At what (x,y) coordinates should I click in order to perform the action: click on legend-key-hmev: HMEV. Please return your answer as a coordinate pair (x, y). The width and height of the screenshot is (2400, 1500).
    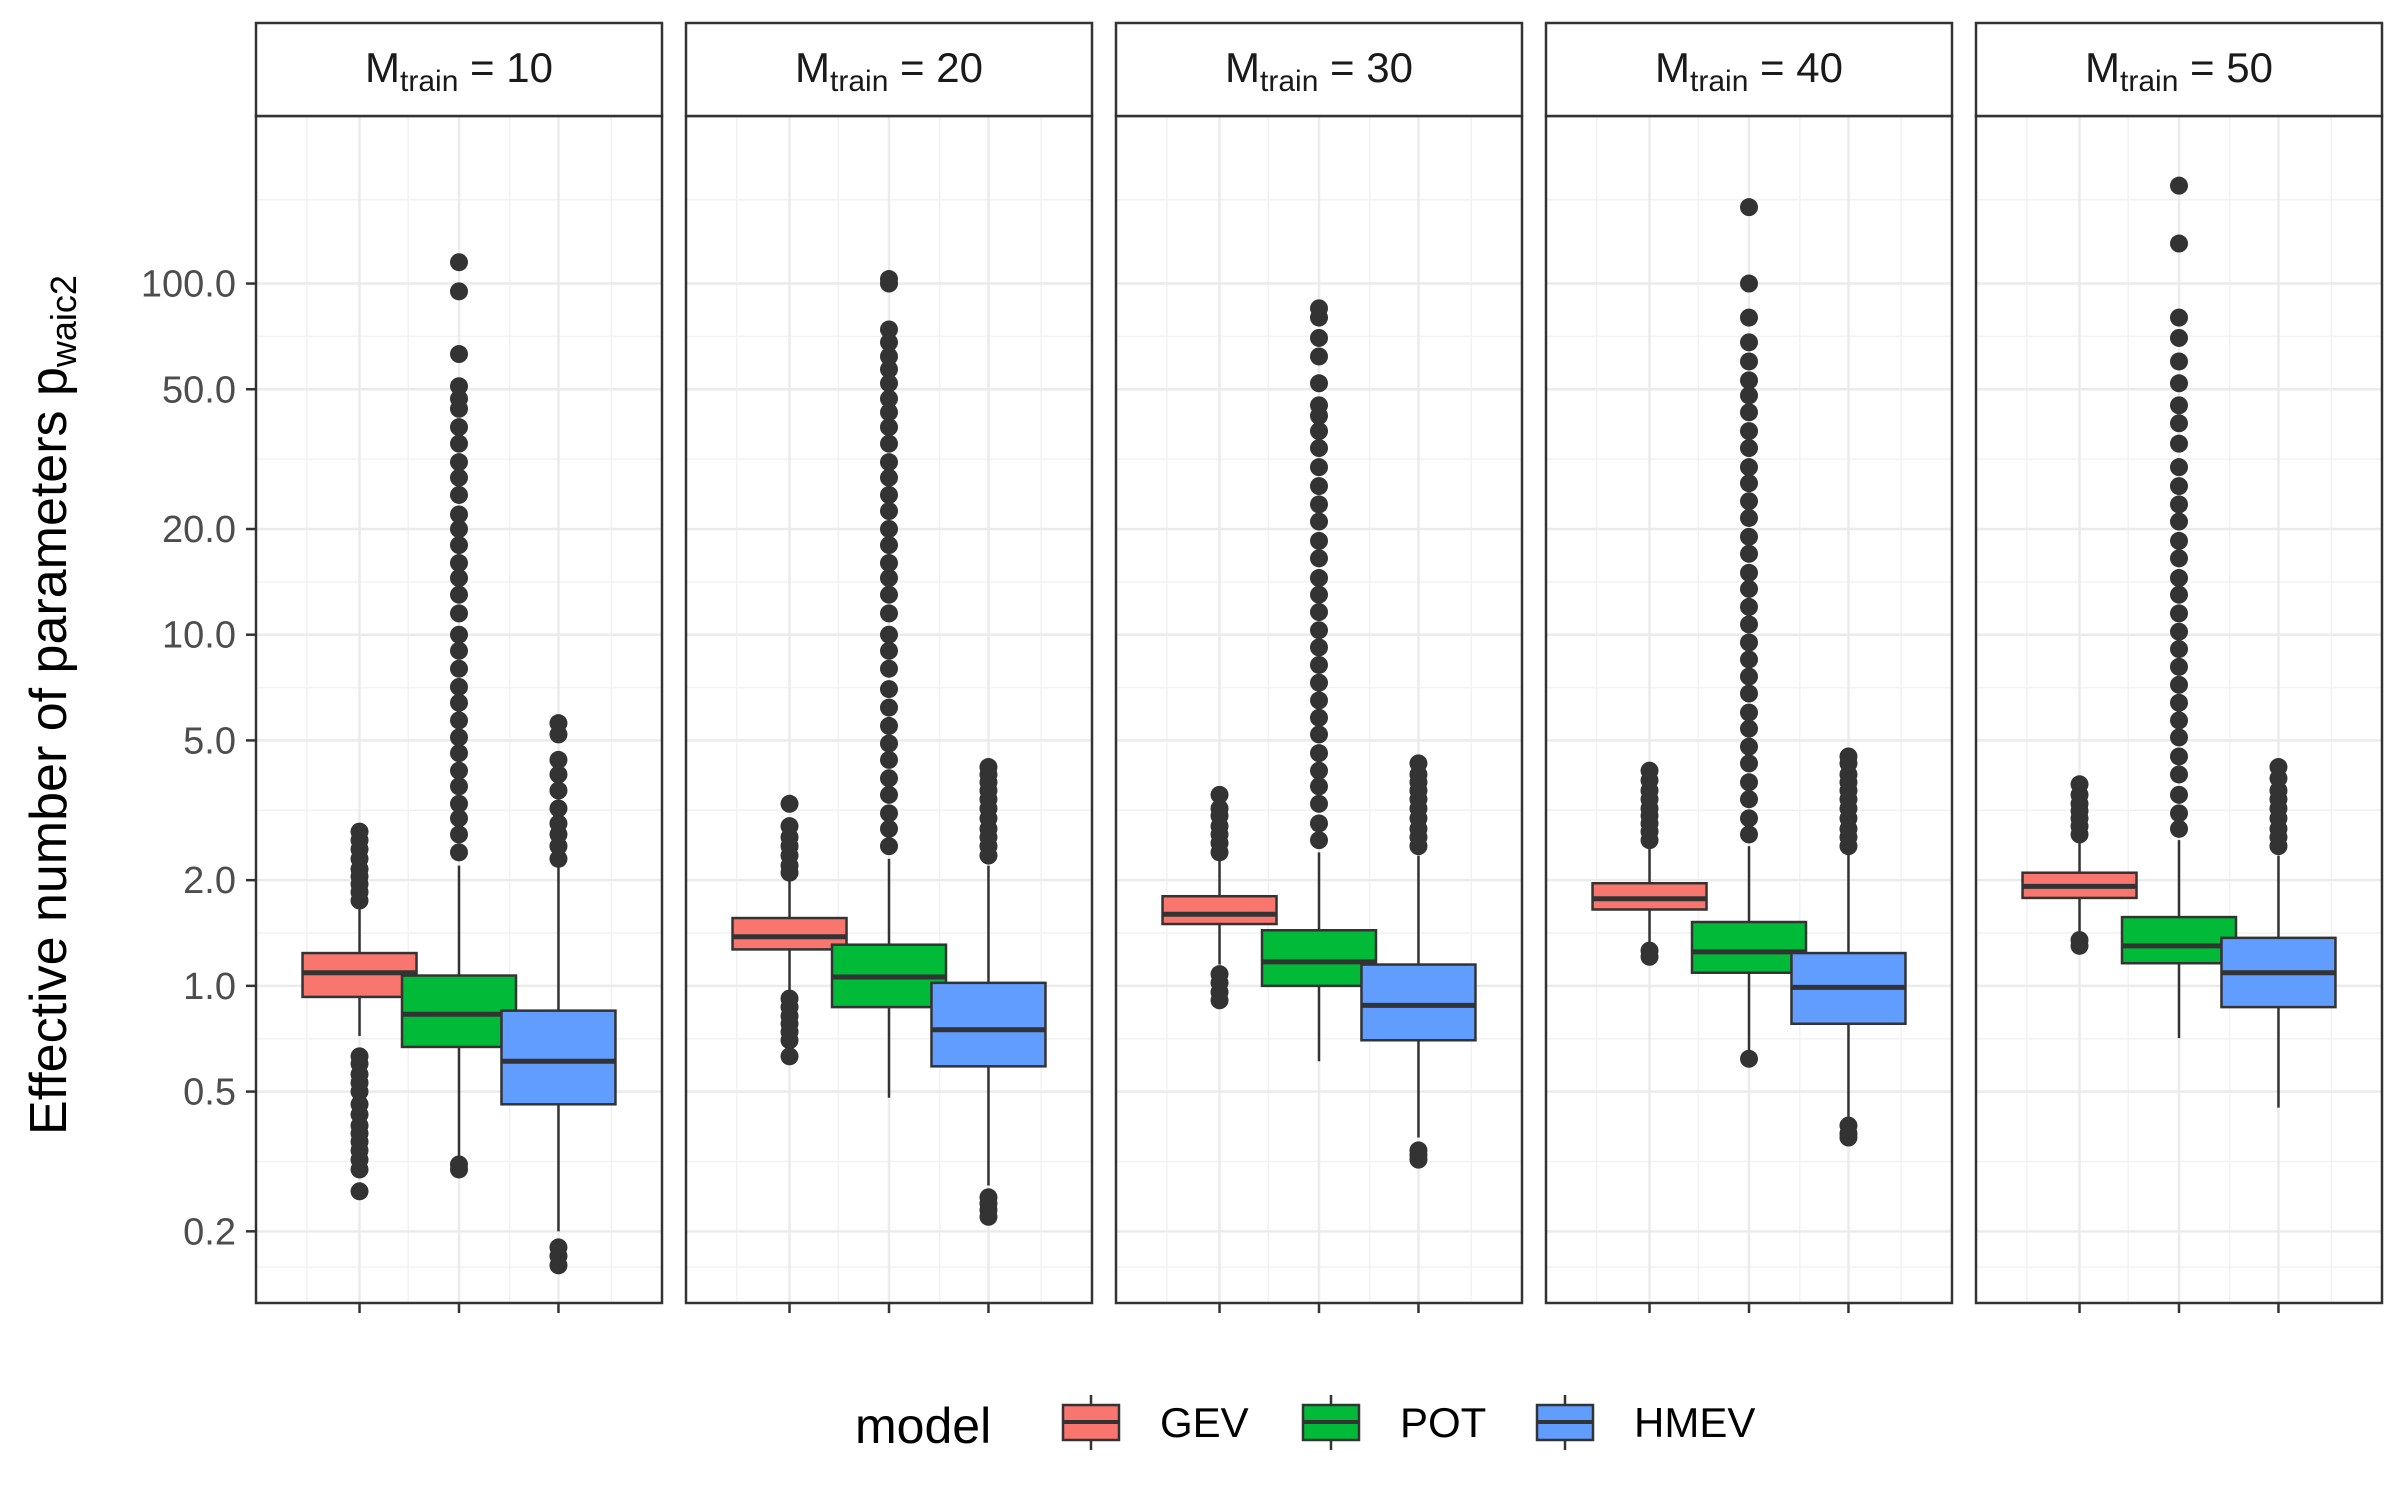
    Looking at the image, I should click on (1645, 1422).